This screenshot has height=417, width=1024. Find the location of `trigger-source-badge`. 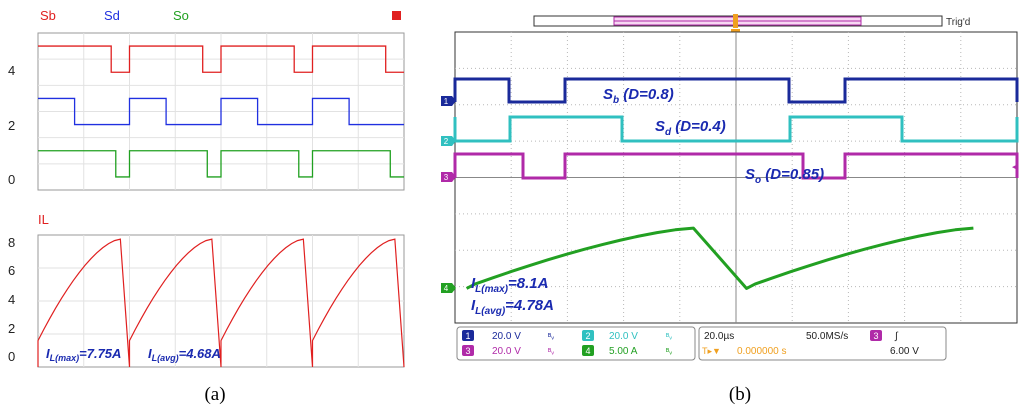

trigger-source-badge is located at coordinates (876, 335).